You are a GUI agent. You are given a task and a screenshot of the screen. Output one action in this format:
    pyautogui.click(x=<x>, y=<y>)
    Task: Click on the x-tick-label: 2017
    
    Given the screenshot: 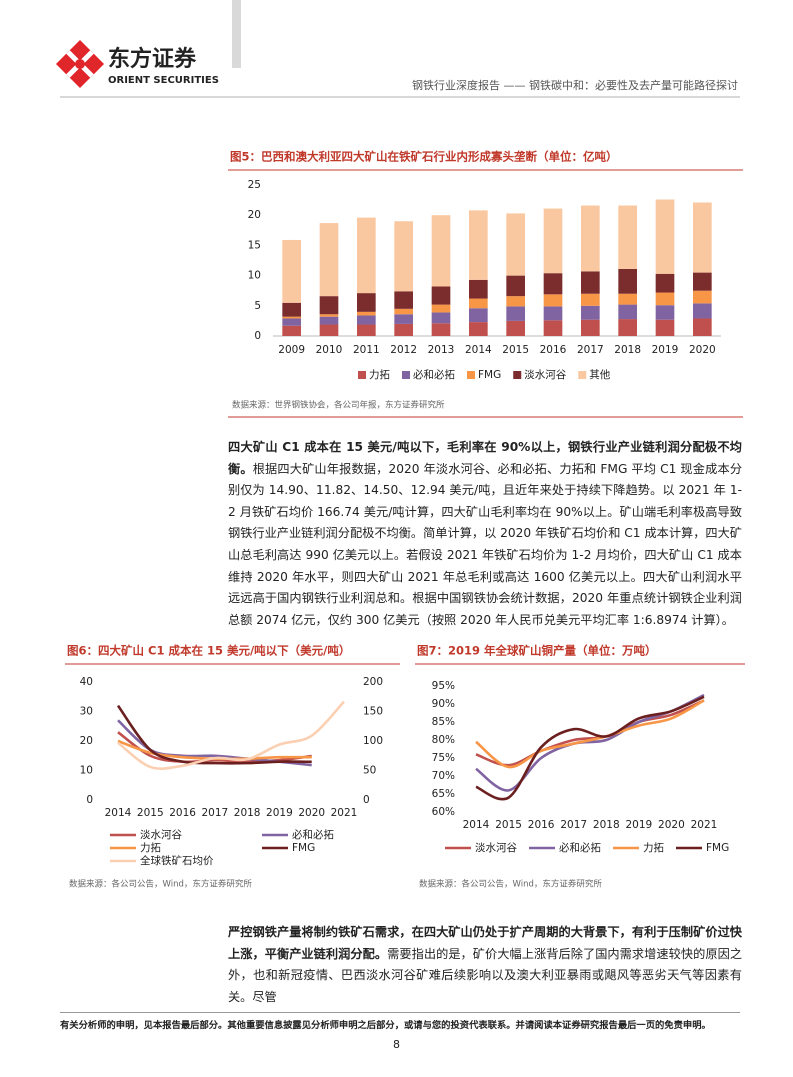 What is the action you would take?
    pyautogui.click(x=214, y=813)
    